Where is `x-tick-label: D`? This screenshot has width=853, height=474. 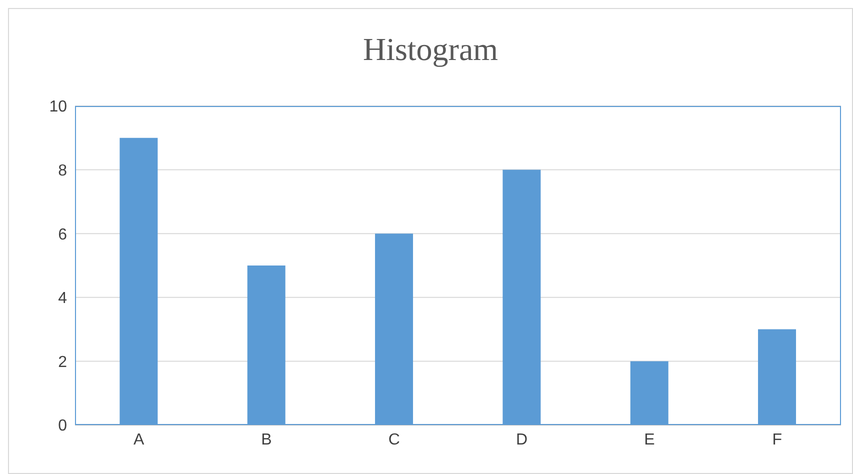
x-tick-label: D is located at coordinates (522, 439).